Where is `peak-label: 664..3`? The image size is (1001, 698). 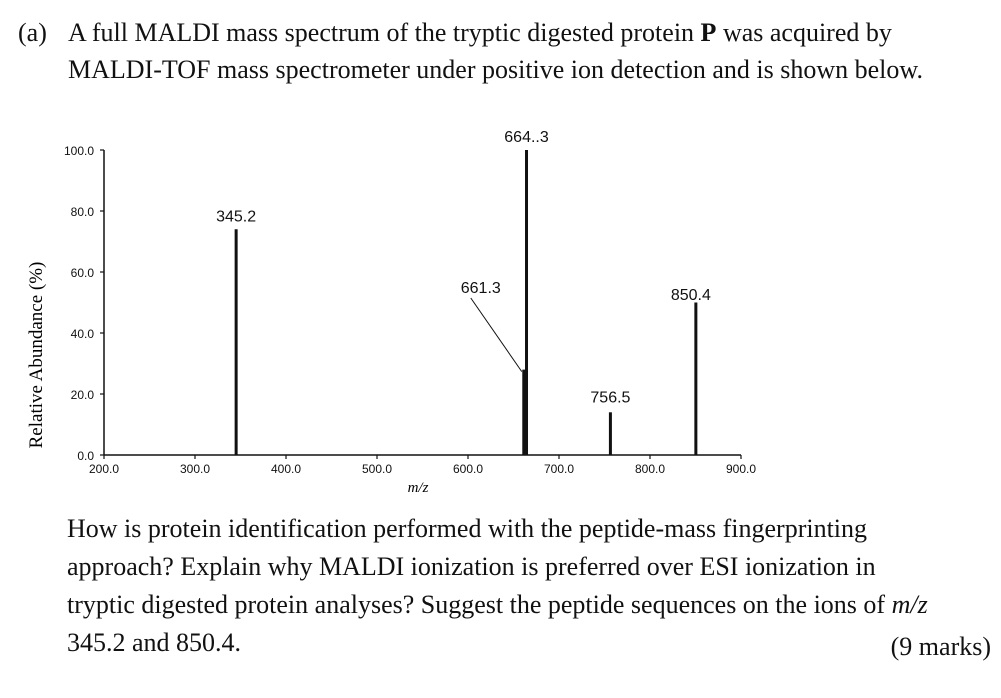 peak-label: 664..3 is located at coordinates (526, 137).